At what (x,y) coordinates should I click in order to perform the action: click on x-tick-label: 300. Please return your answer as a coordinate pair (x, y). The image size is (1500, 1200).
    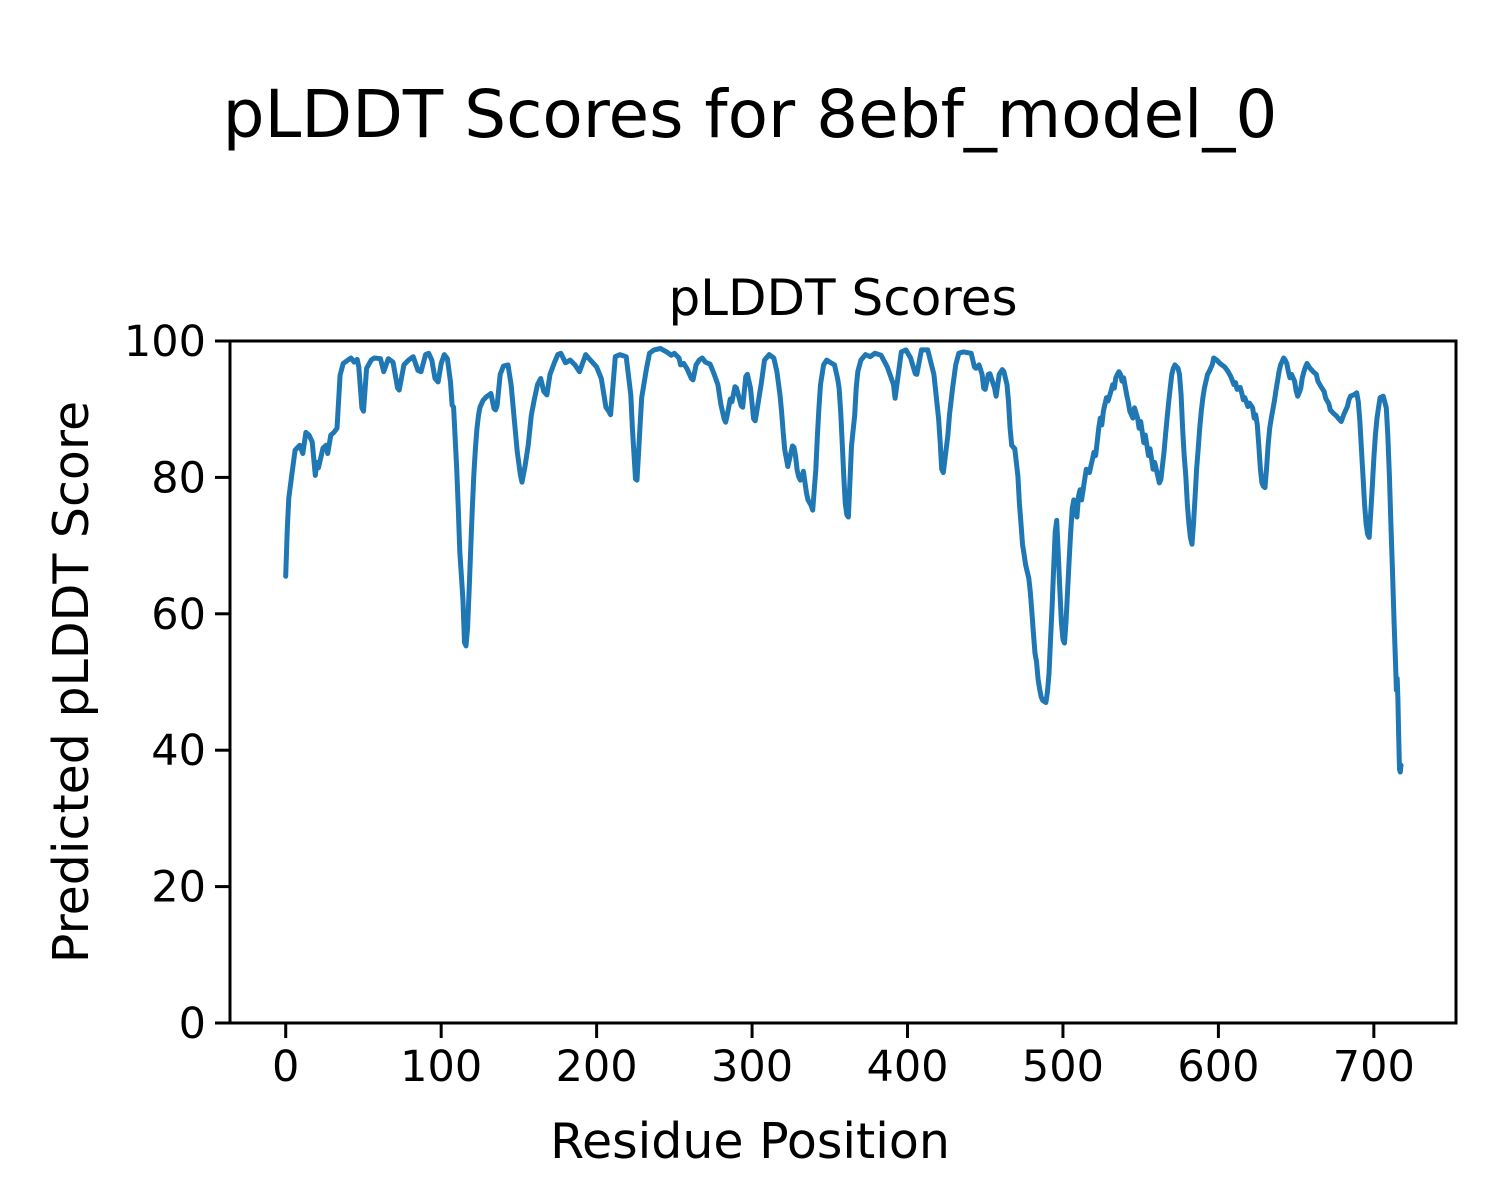
    Looking at the image, I should click on (752, 1067).